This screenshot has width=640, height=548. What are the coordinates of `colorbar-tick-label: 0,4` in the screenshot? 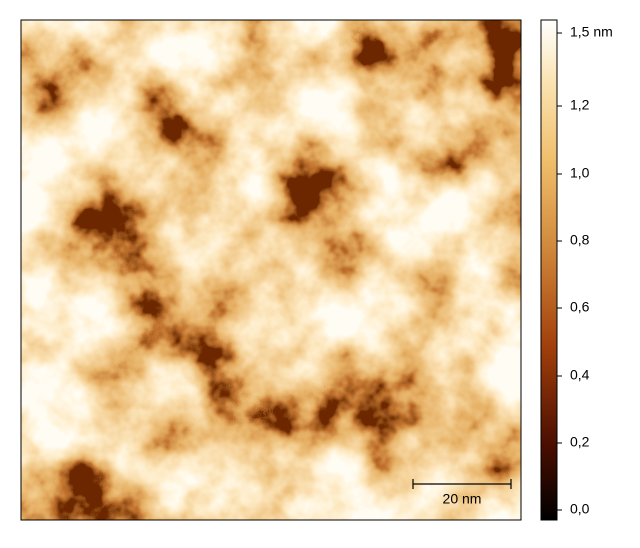 It's located at (580, 375).